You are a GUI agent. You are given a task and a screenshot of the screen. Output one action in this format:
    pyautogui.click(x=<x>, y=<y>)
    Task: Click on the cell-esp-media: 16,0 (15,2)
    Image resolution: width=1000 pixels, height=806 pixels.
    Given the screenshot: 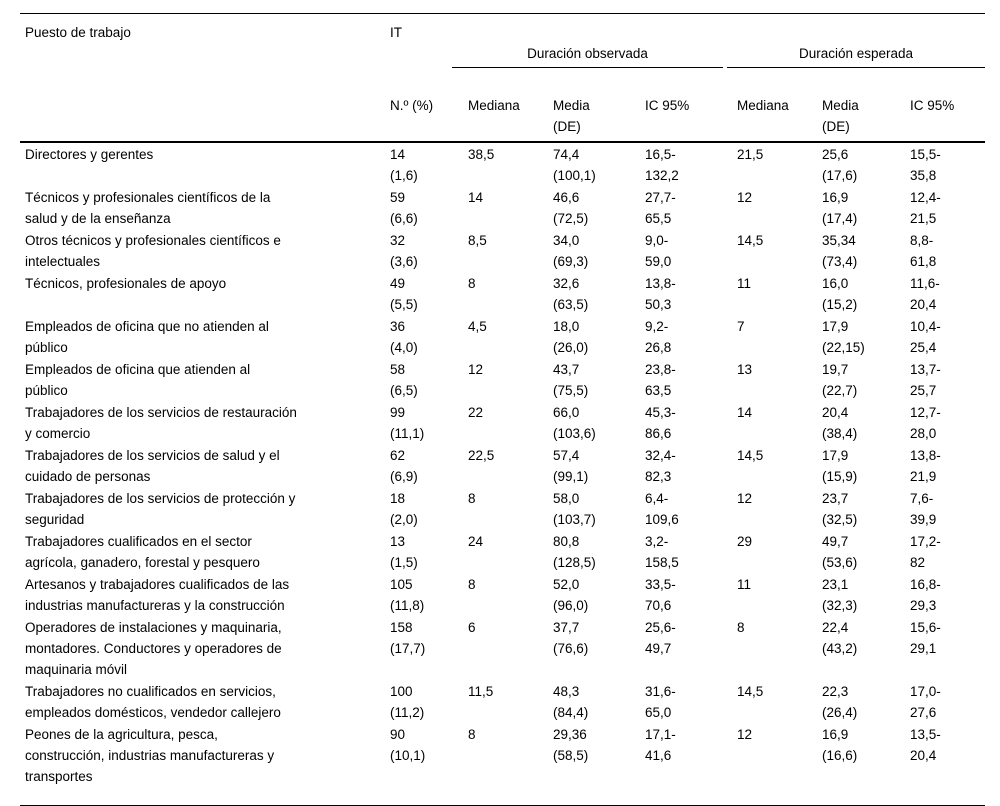 What is the action you would take?
    pyautogui.click(x=840, y=294)
    